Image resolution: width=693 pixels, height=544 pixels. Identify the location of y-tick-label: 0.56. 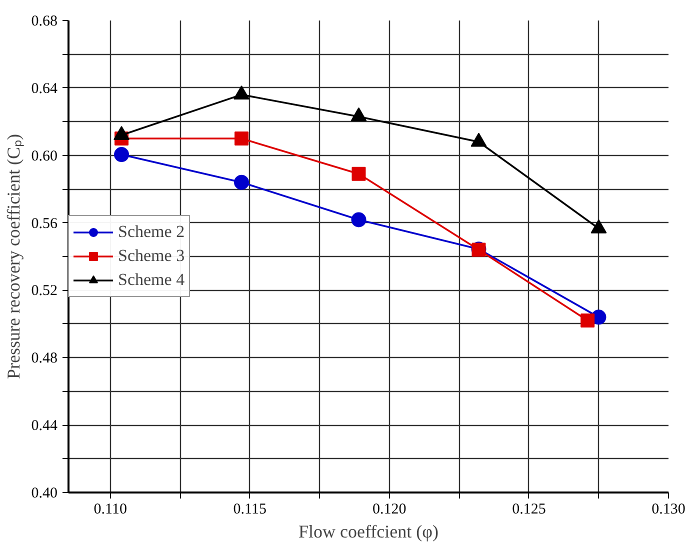
(44, 224).